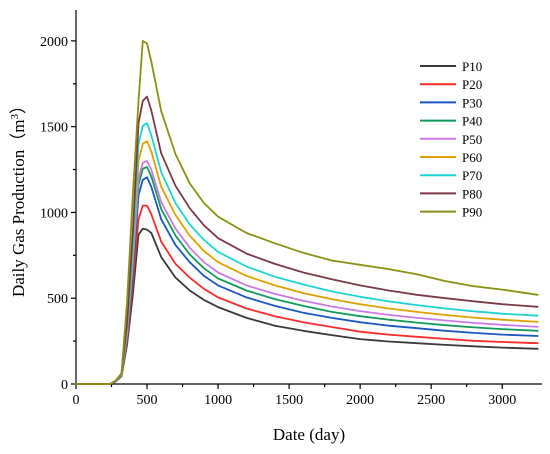 The height and width of the screenshot is (454, 550). What do you see at coordinates (76, 400) in the screenshot?
I see `x-tick-label: 0` at bounding box center [76, 400].